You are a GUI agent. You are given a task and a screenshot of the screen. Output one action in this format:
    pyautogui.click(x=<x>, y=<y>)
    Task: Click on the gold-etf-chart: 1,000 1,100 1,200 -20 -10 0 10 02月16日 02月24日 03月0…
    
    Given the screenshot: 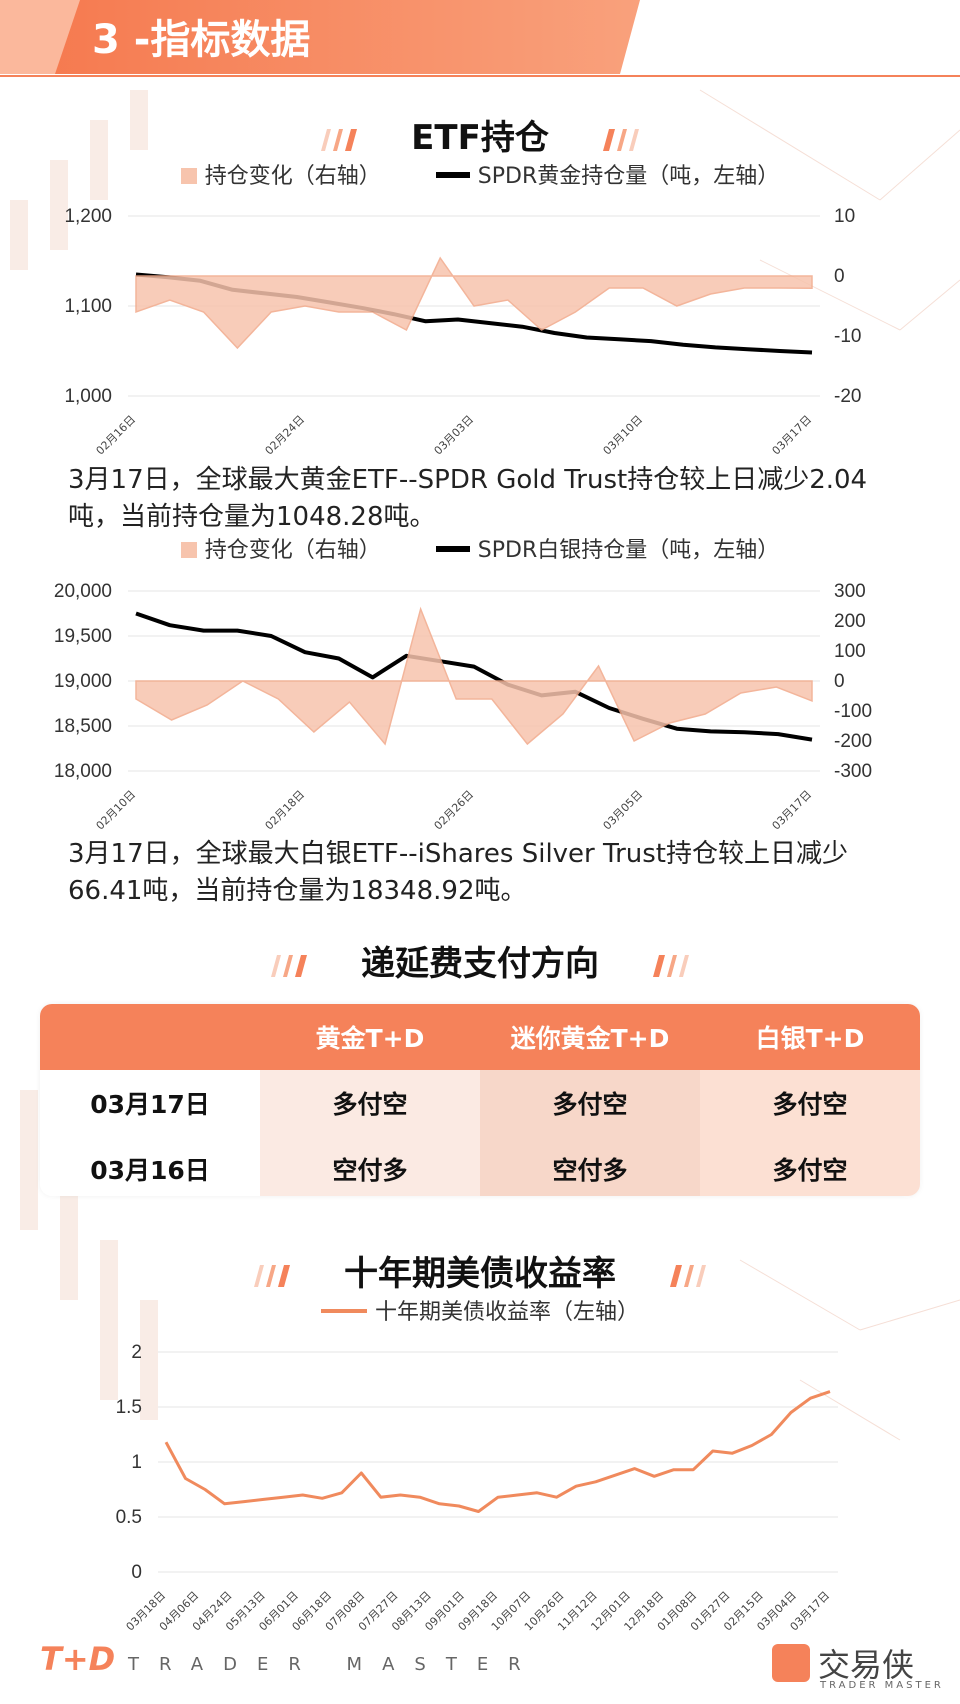 What is the action you would take?
    pyautogui.click(x=462, y=332)
    